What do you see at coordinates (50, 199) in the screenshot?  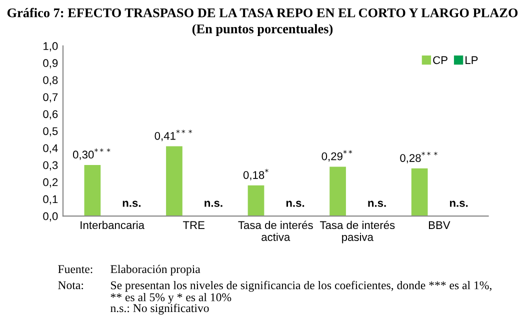 I see `y-tick-label: 0,1` at bounding box center [50, 199].